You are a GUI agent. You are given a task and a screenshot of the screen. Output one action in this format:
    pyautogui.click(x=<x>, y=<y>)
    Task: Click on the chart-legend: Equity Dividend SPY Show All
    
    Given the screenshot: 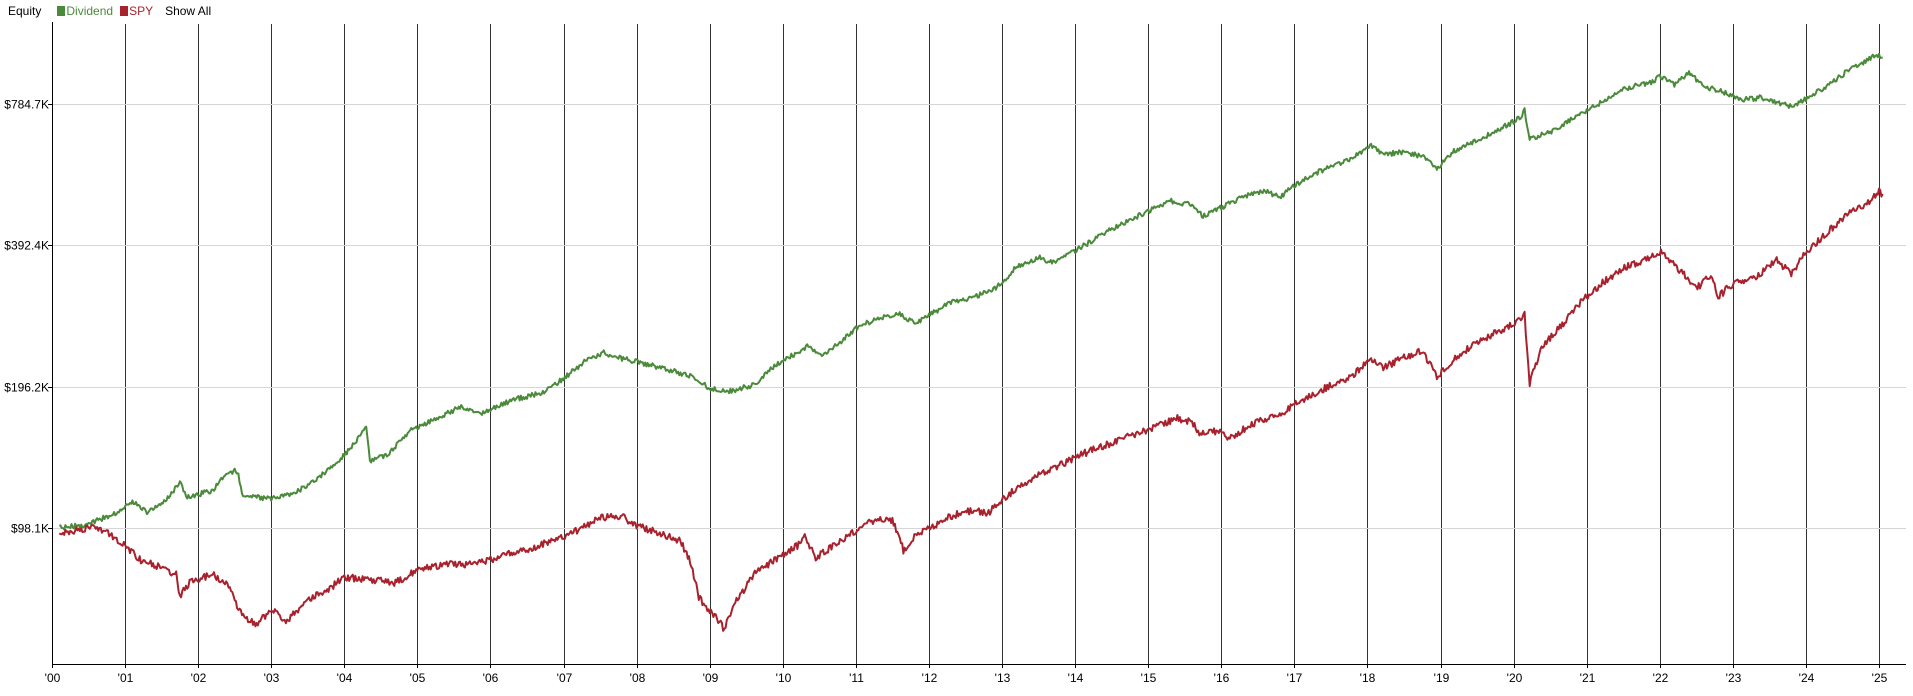 What is the action you would take?
    pyautogui.click(x=109, y=11)
    